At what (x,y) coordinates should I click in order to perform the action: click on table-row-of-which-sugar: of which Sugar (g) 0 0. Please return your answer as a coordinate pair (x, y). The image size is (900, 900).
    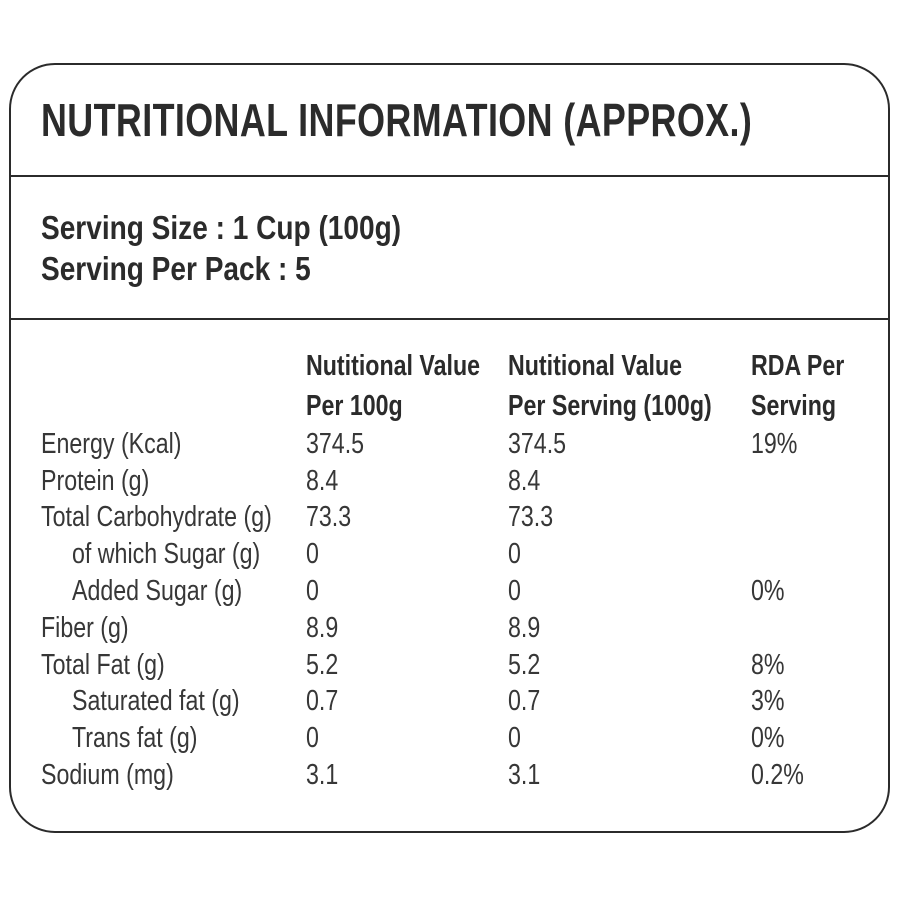
    Looking at the image, I should click on (464, 554).